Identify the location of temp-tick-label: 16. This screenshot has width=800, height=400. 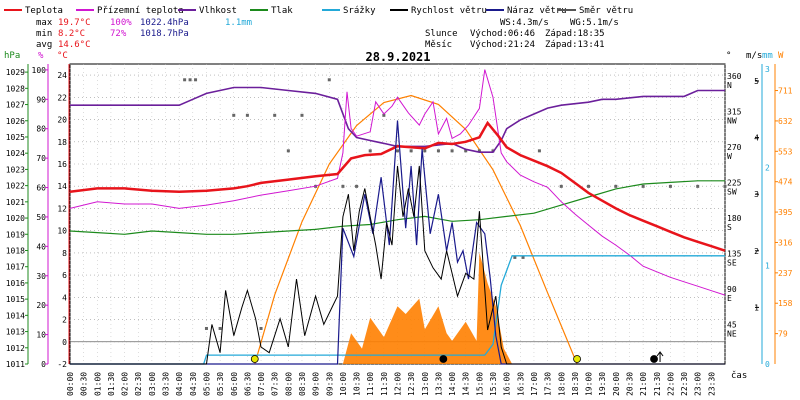
(62, 164).